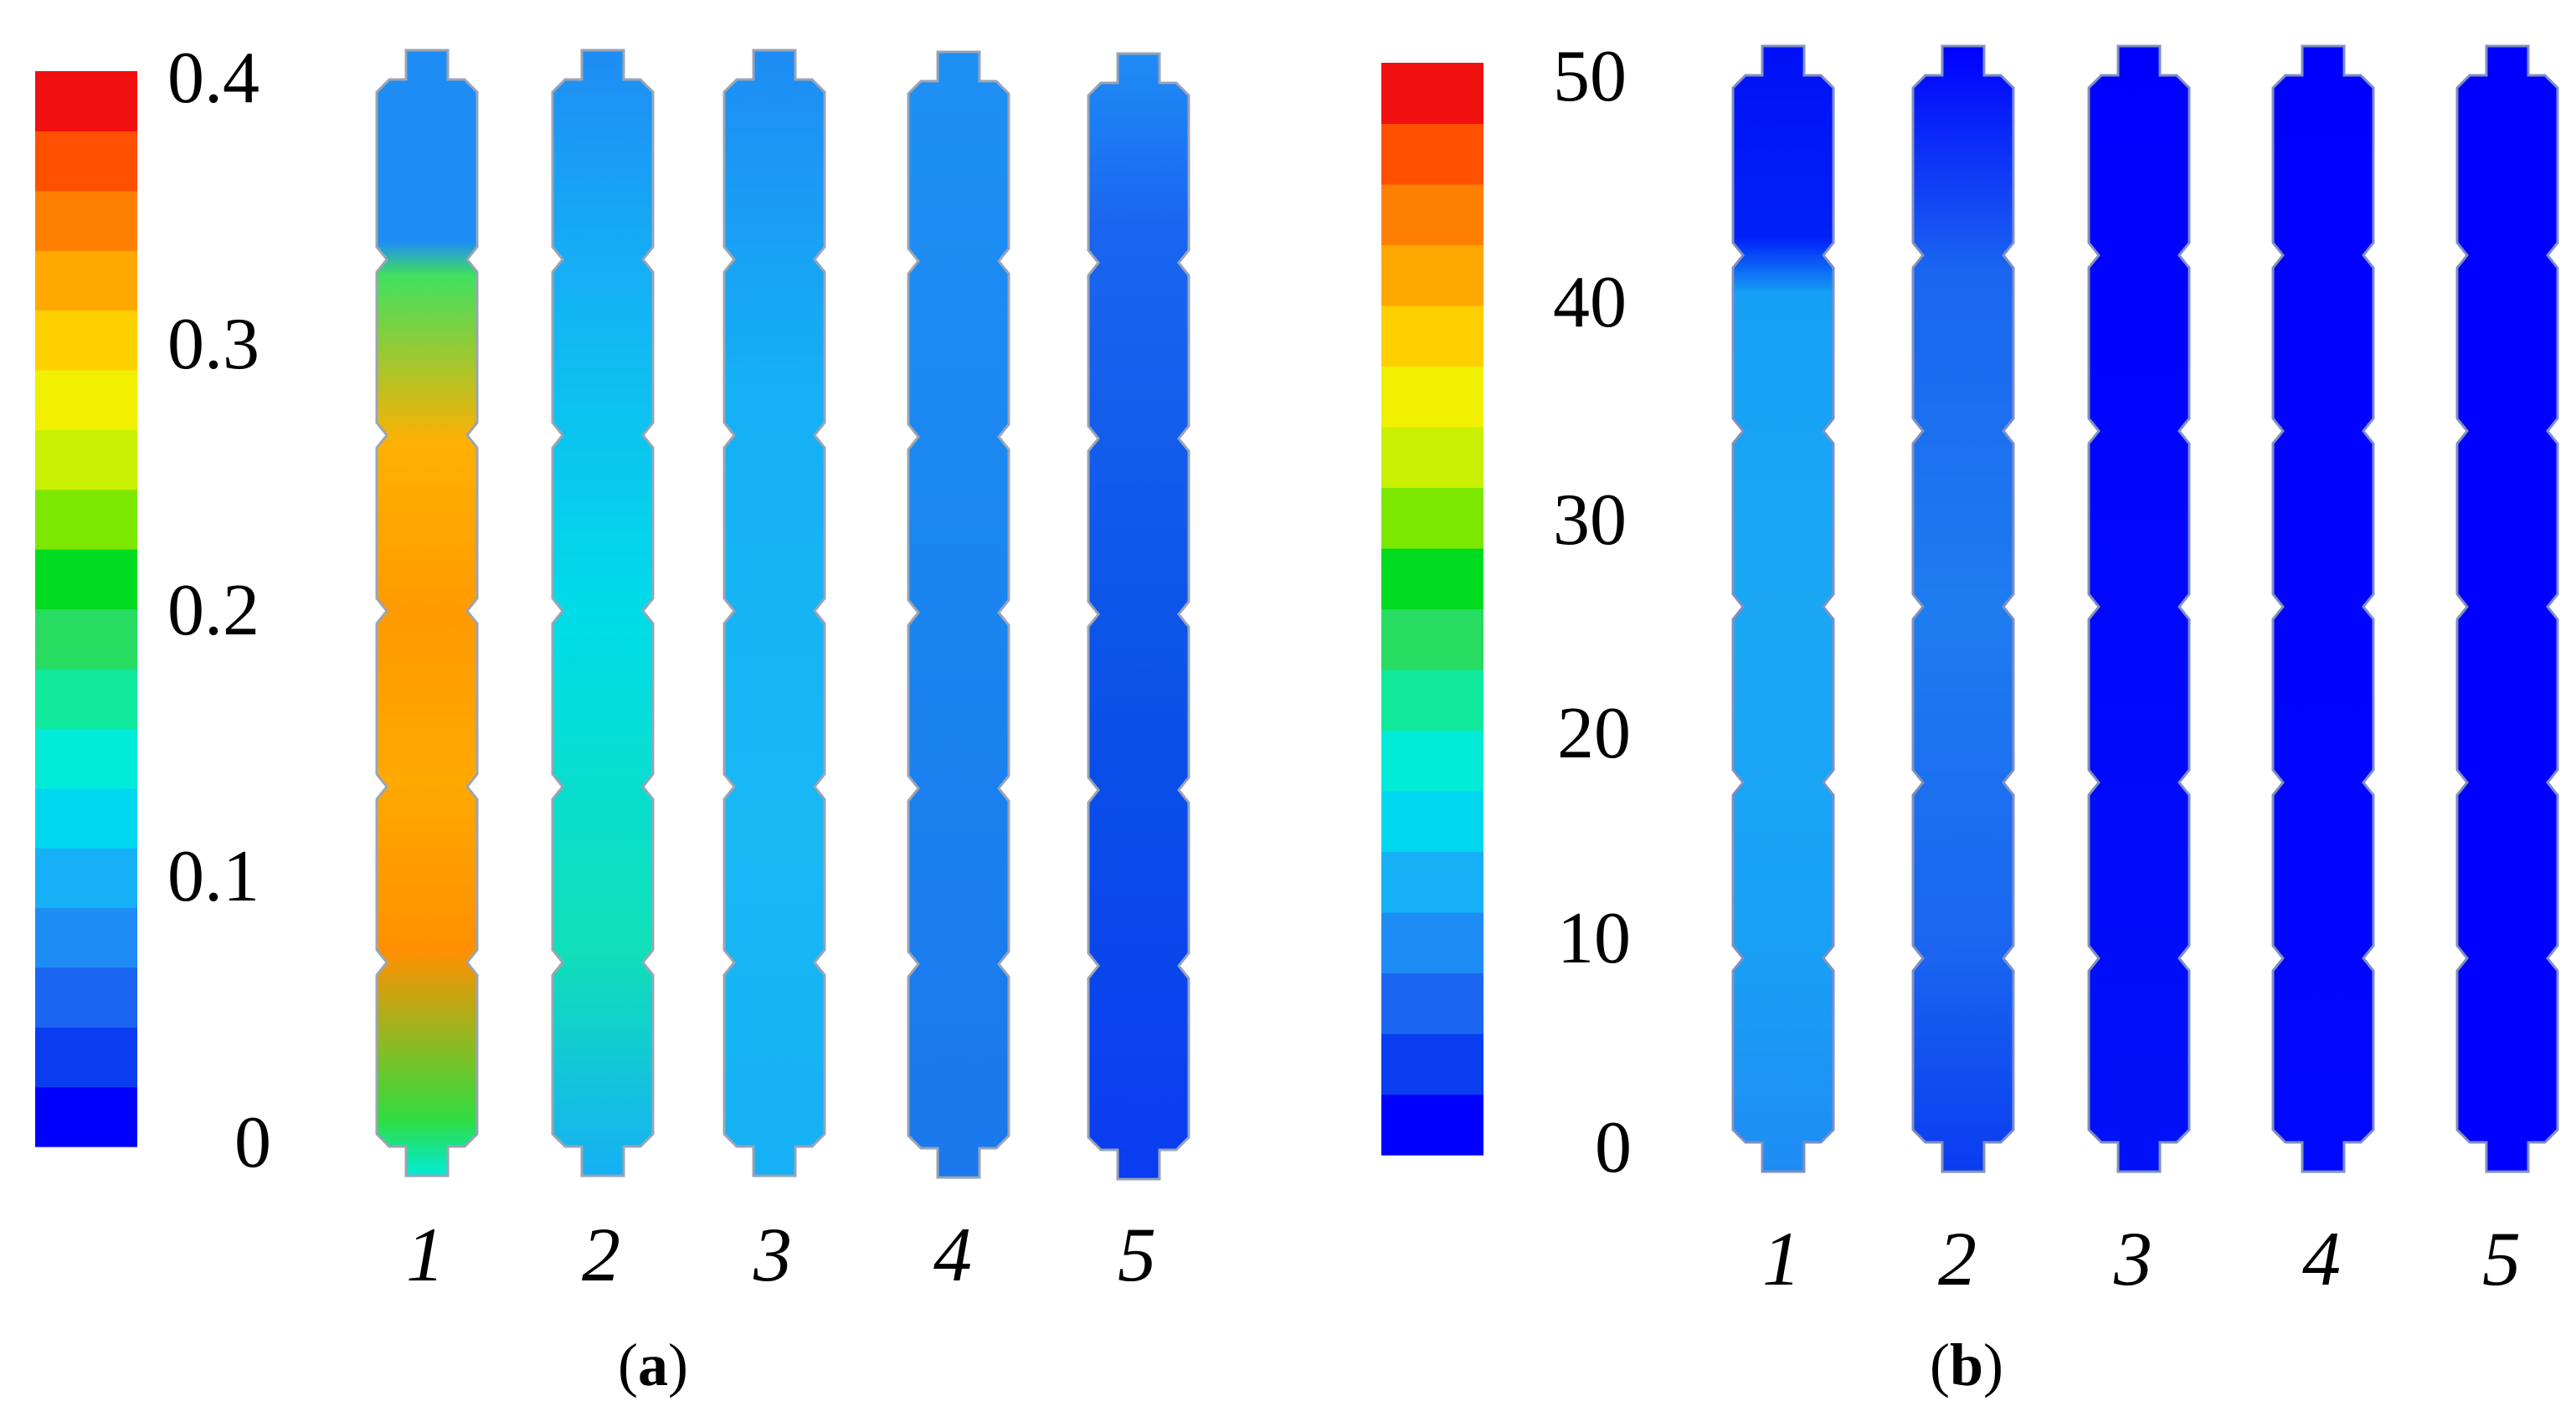 The image size is (2576, 1411). Describe the element at coordinates (213, 79) in the screenshot. I see `colorbar-a-tick: 0.4` at that location.